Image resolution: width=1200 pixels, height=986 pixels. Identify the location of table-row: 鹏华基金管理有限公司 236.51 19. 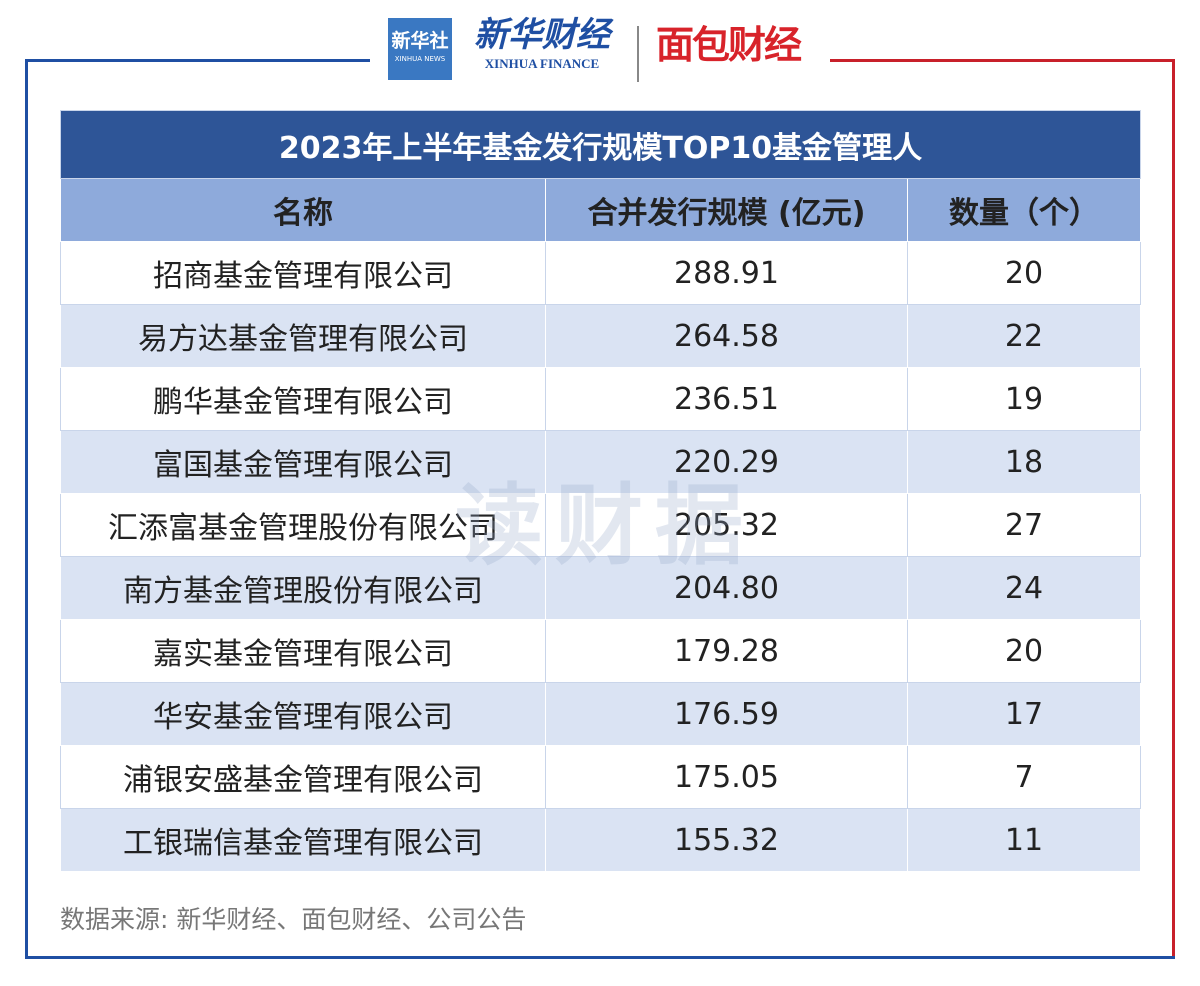
(600, 399).